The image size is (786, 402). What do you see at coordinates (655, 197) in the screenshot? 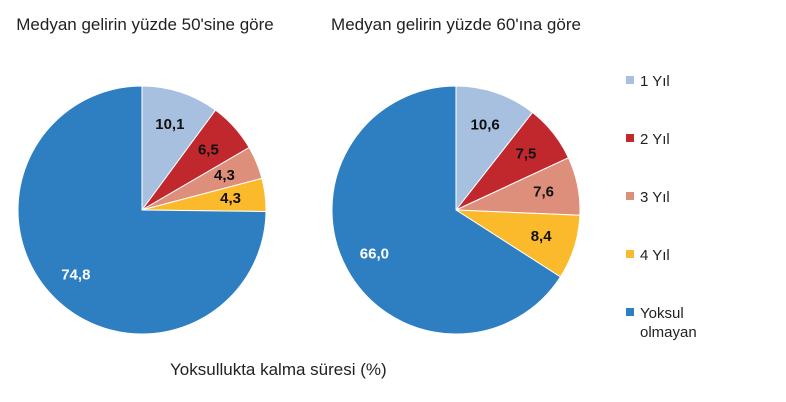
I see `legend-label: 3 Yıl` at bounding box center [655, 197].